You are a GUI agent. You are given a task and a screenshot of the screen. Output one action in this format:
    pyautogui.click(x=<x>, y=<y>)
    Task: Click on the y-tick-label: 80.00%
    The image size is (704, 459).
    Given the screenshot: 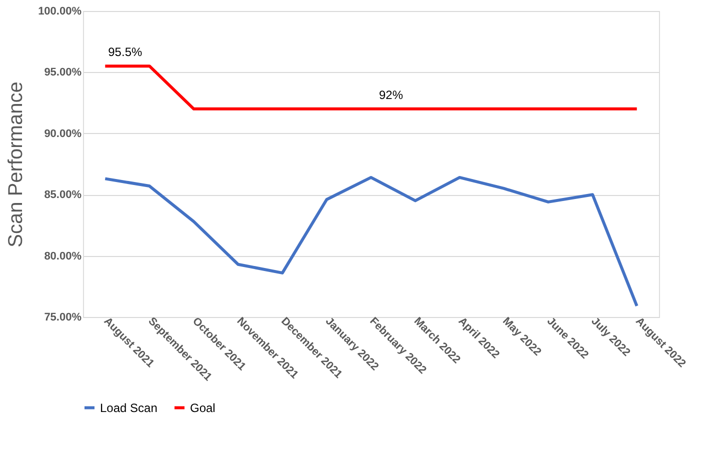 What is the action you would take?
    pyautogui.click(x=63, y=256)
    